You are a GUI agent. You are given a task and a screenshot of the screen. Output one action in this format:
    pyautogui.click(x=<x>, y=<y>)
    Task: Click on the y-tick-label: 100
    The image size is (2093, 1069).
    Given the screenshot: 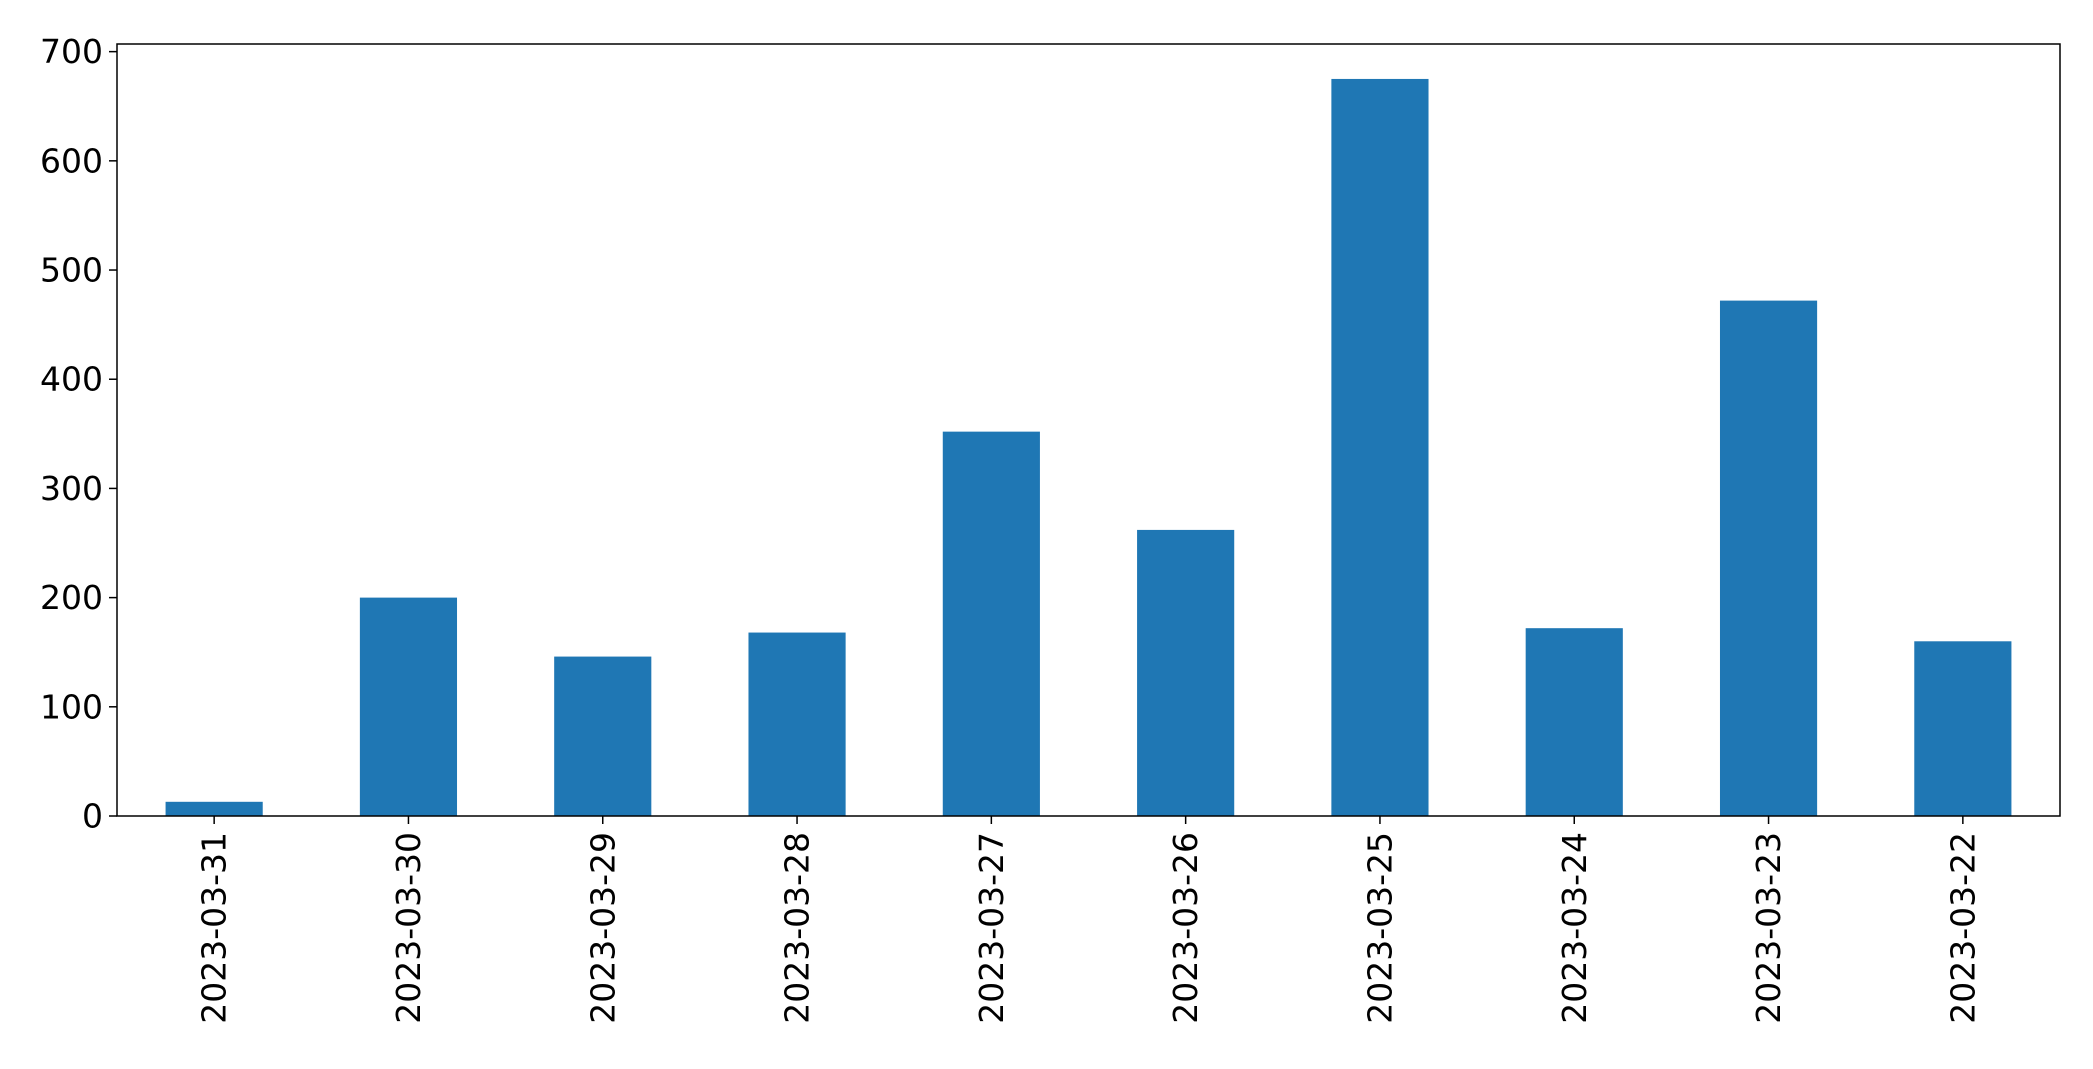 What is the action you would take?
    pyautogui.click(x=71, y=706)
    